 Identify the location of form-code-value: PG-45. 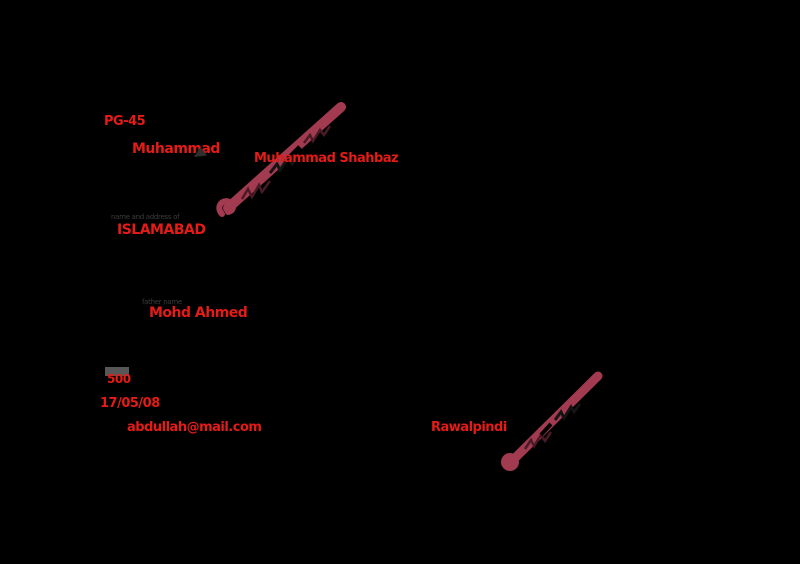
(125, 121).